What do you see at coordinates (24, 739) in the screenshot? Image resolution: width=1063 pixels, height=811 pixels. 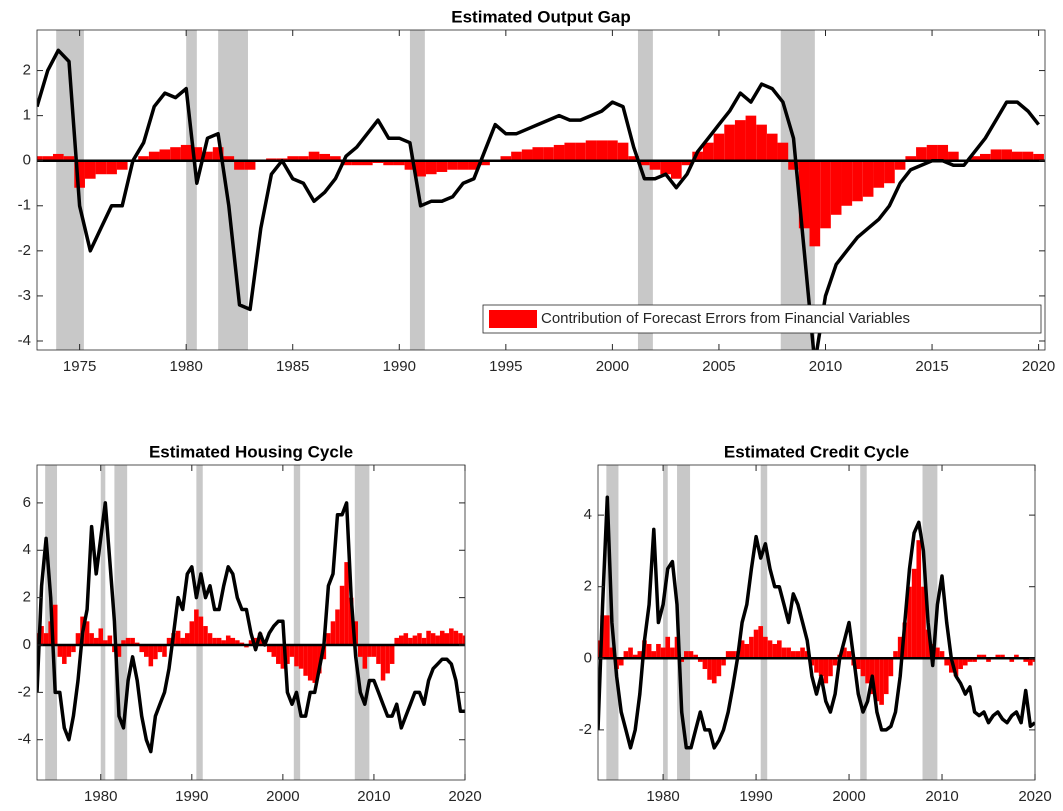 I see `y-tick-label: -4` at bounding box center [24, 739].